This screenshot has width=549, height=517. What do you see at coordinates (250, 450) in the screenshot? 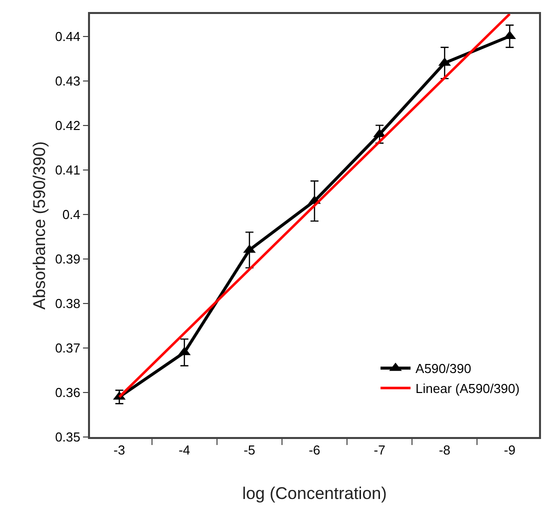
I see `x-tick-label: -5` at bounding box center [250, 450].